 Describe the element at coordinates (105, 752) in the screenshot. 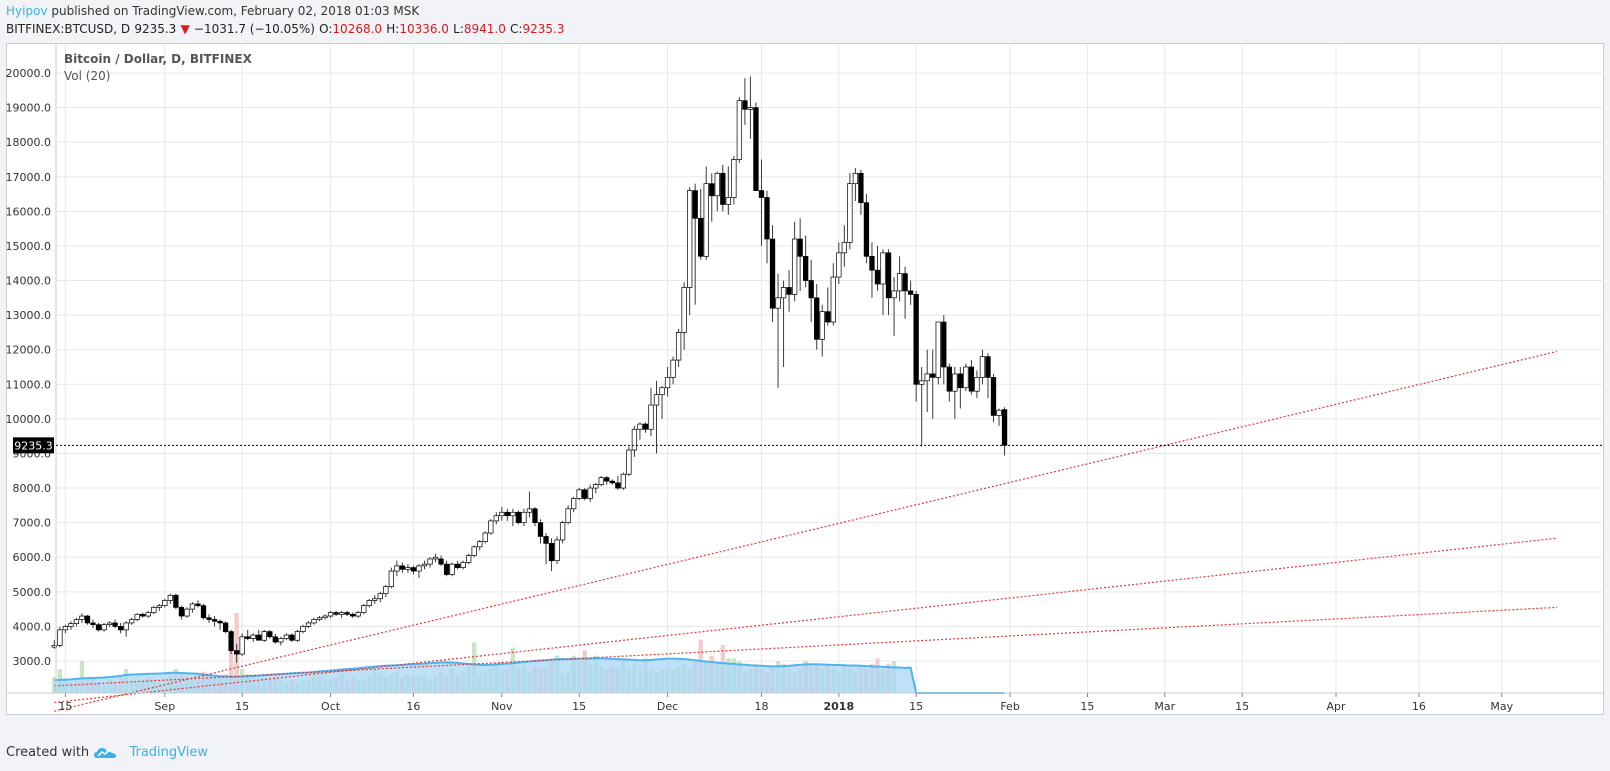

I see `tradingview-cloud-icon` at that location.